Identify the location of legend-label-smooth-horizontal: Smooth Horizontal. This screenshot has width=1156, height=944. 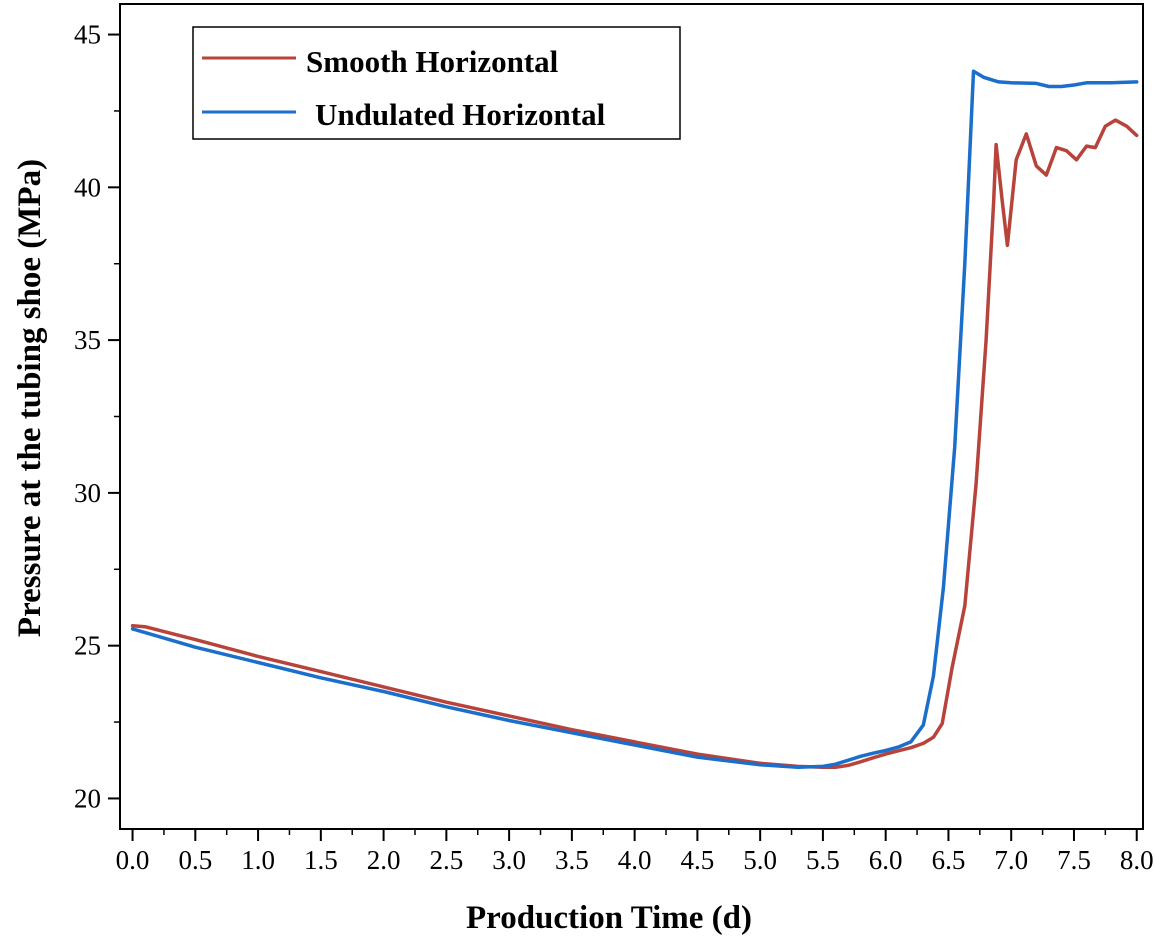
(432, 61).